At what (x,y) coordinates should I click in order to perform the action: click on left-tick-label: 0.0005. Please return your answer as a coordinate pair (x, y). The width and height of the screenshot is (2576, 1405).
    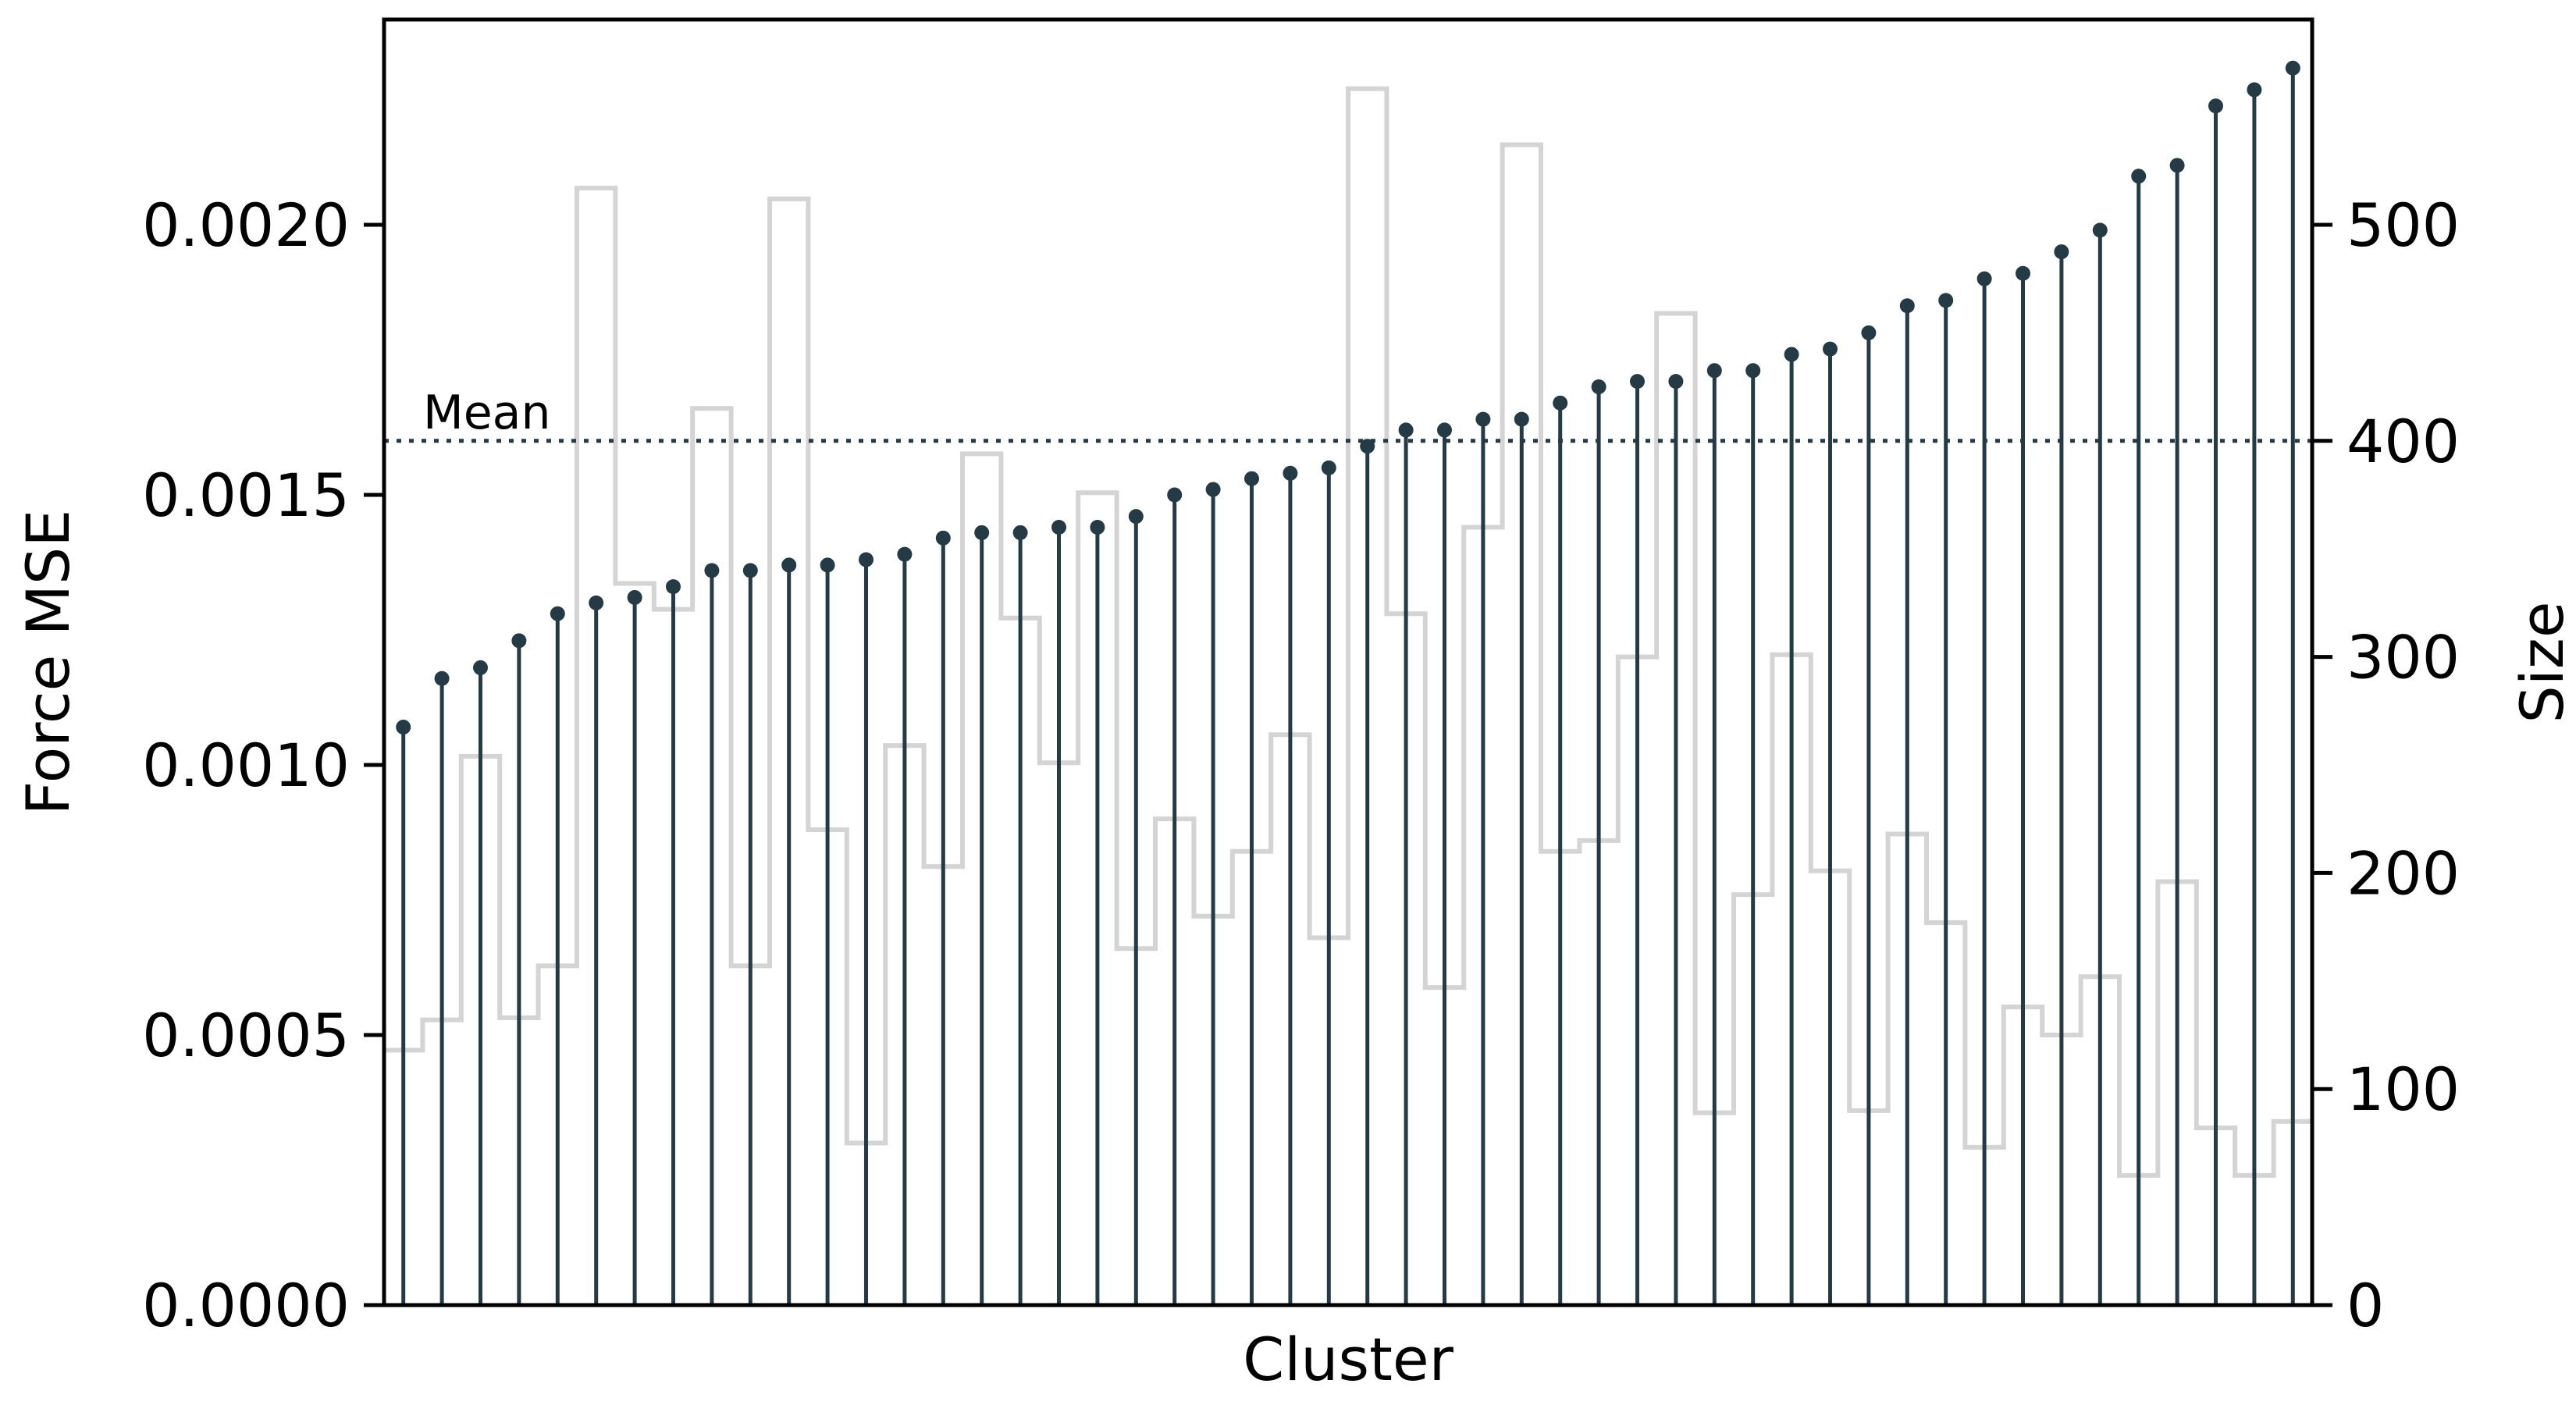
    Looking at the image, I should click on (246, 1035).